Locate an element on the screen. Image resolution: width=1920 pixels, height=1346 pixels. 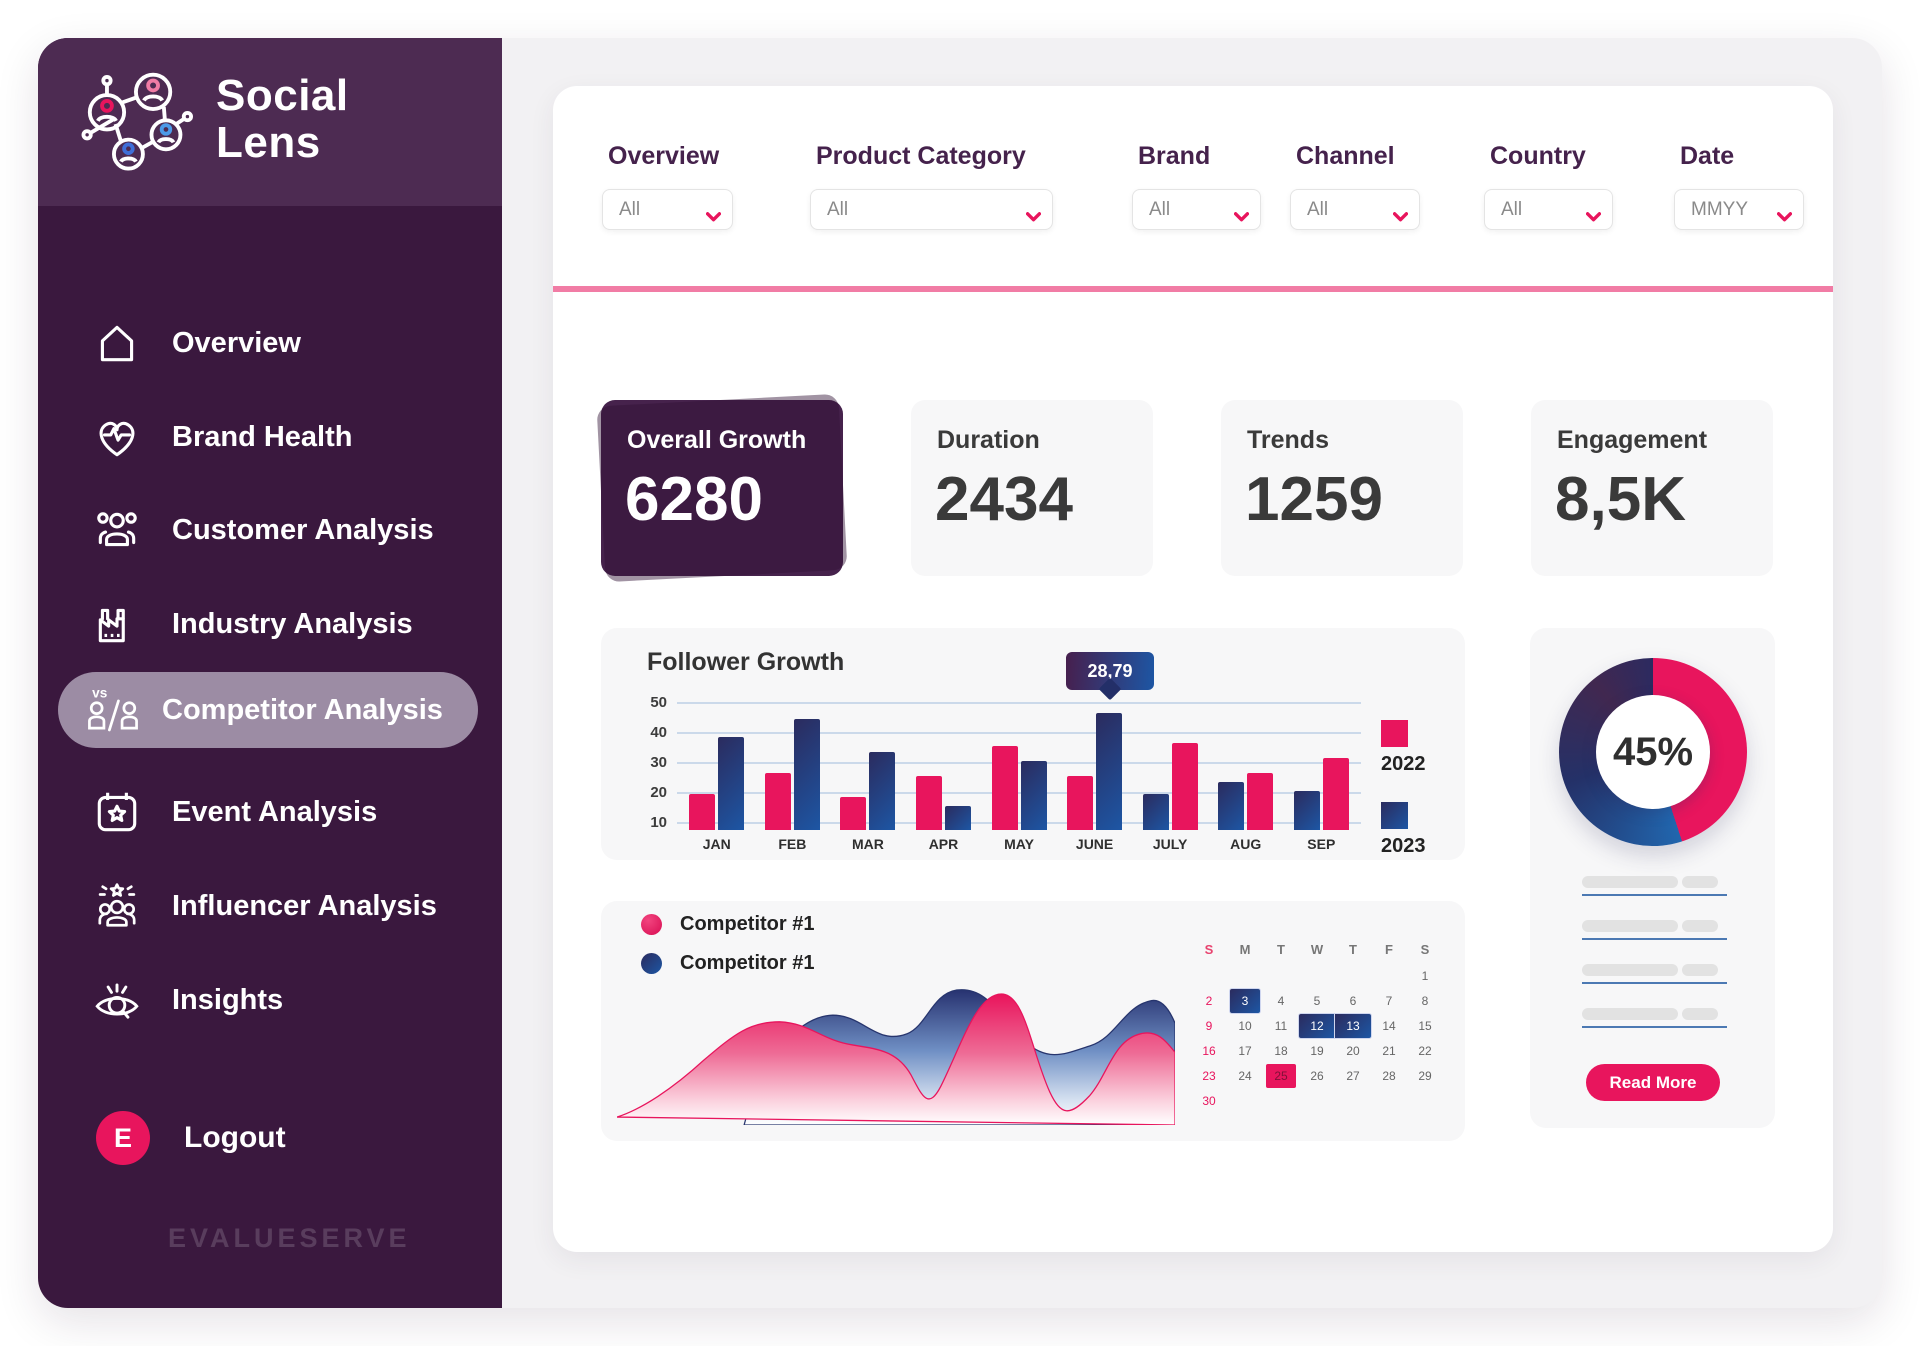
sidebar-item-industry-analysis: Industry Analysis is located at coordinates (270, 624).